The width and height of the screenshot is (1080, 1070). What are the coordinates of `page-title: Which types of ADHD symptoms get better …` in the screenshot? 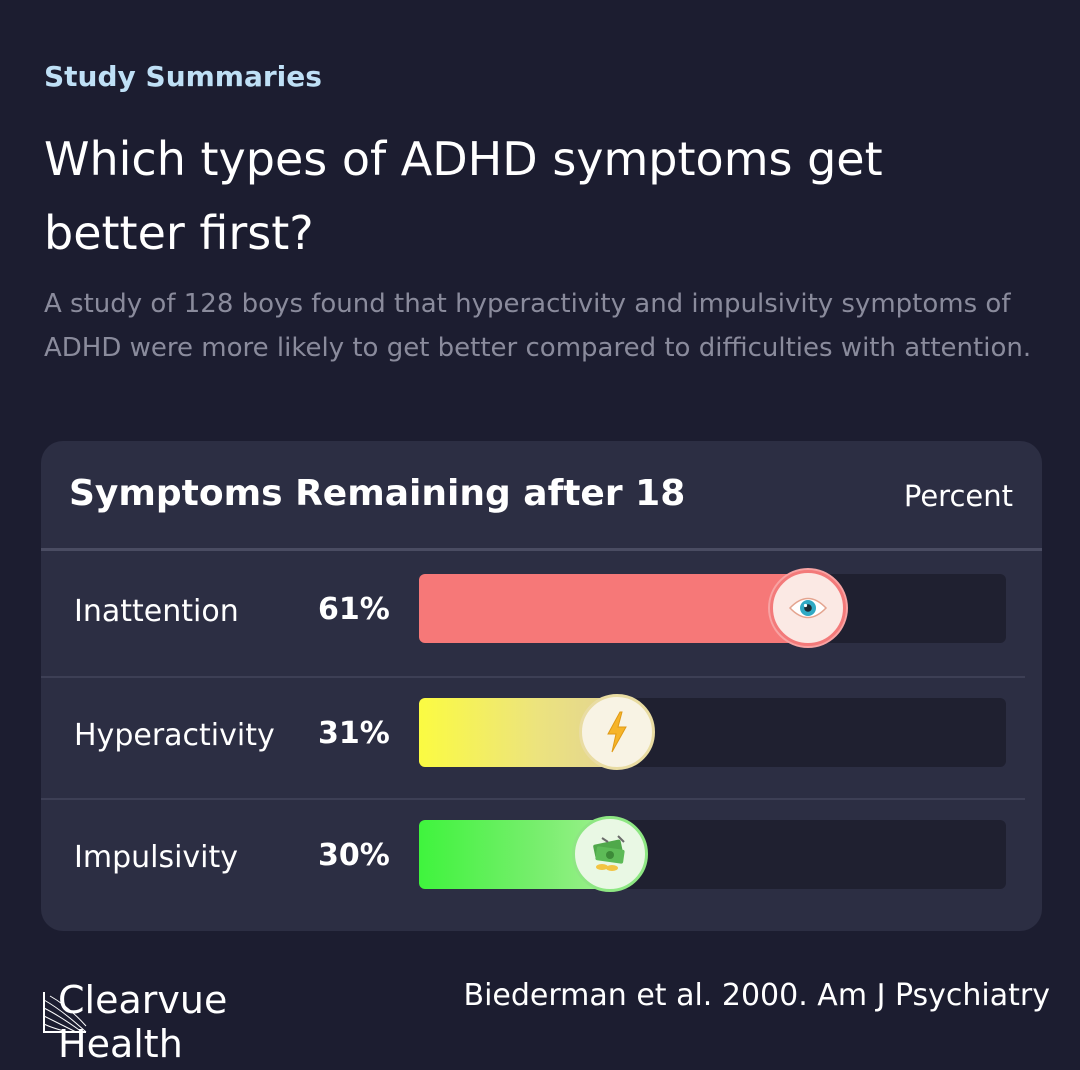 It's located at (463, 196).